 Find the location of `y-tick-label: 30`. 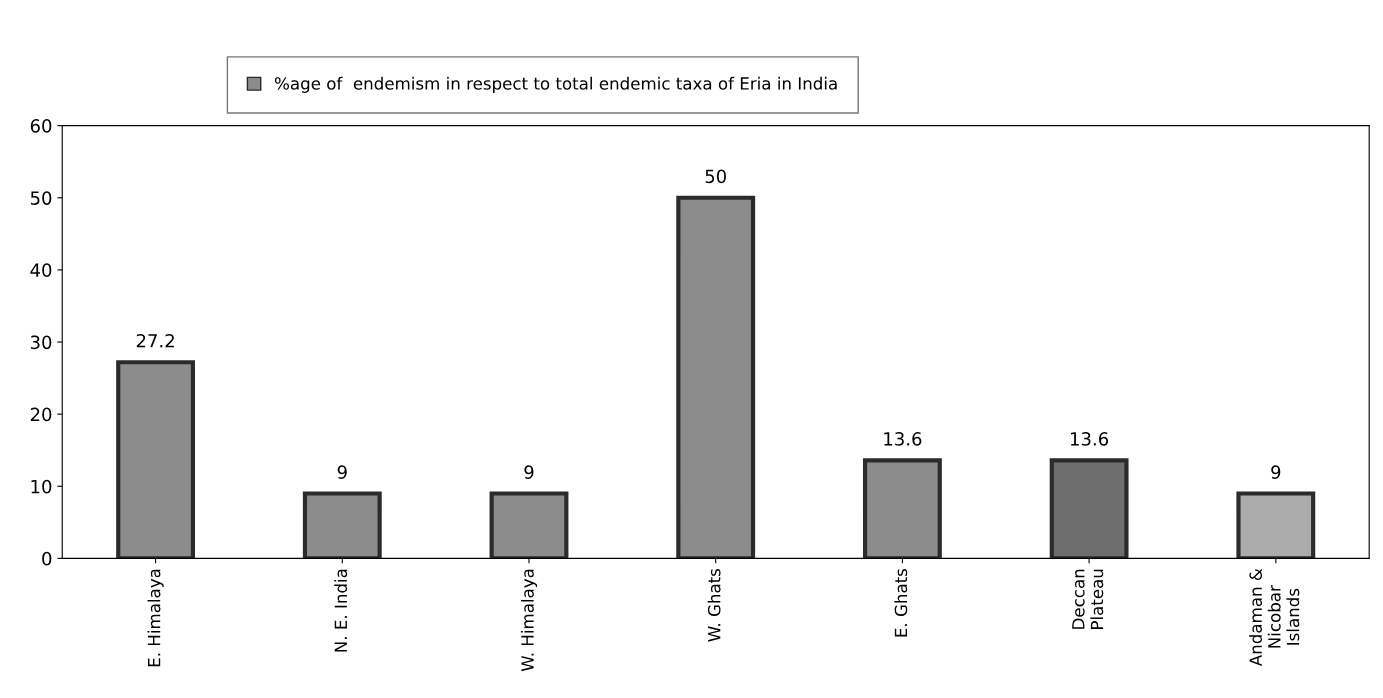

y-tick-label: 30 is located at coordinates (41, 342).